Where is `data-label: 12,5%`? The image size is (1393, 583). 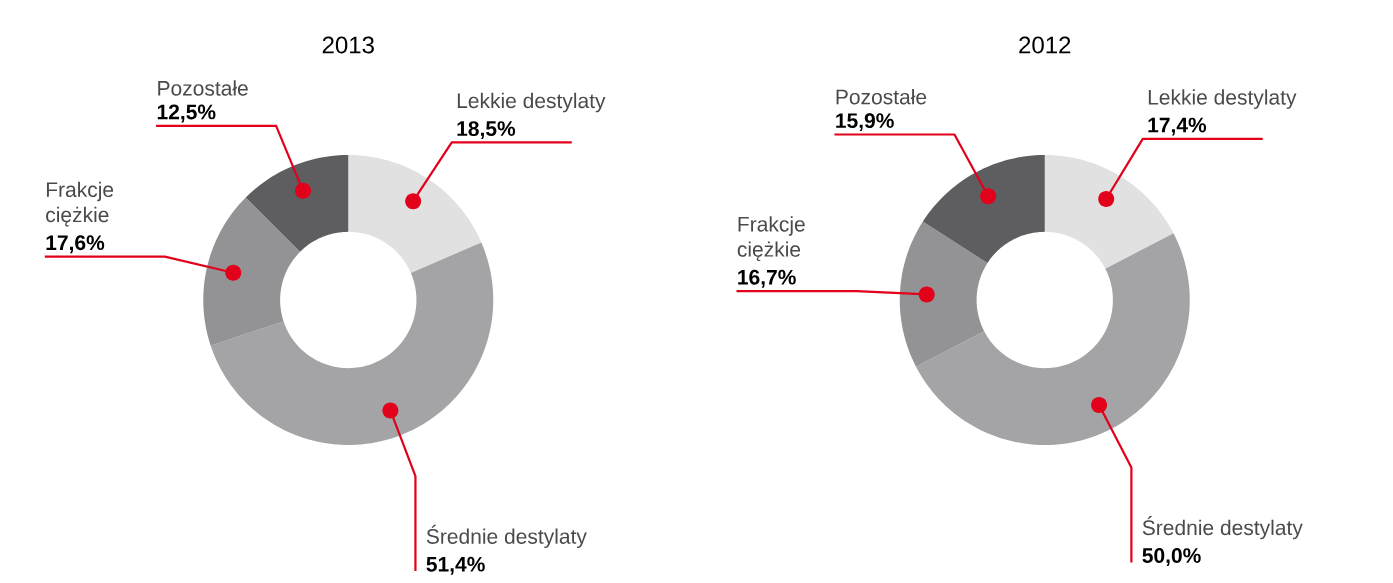
data-label: 12,5% is located at coordinates (186, 113).